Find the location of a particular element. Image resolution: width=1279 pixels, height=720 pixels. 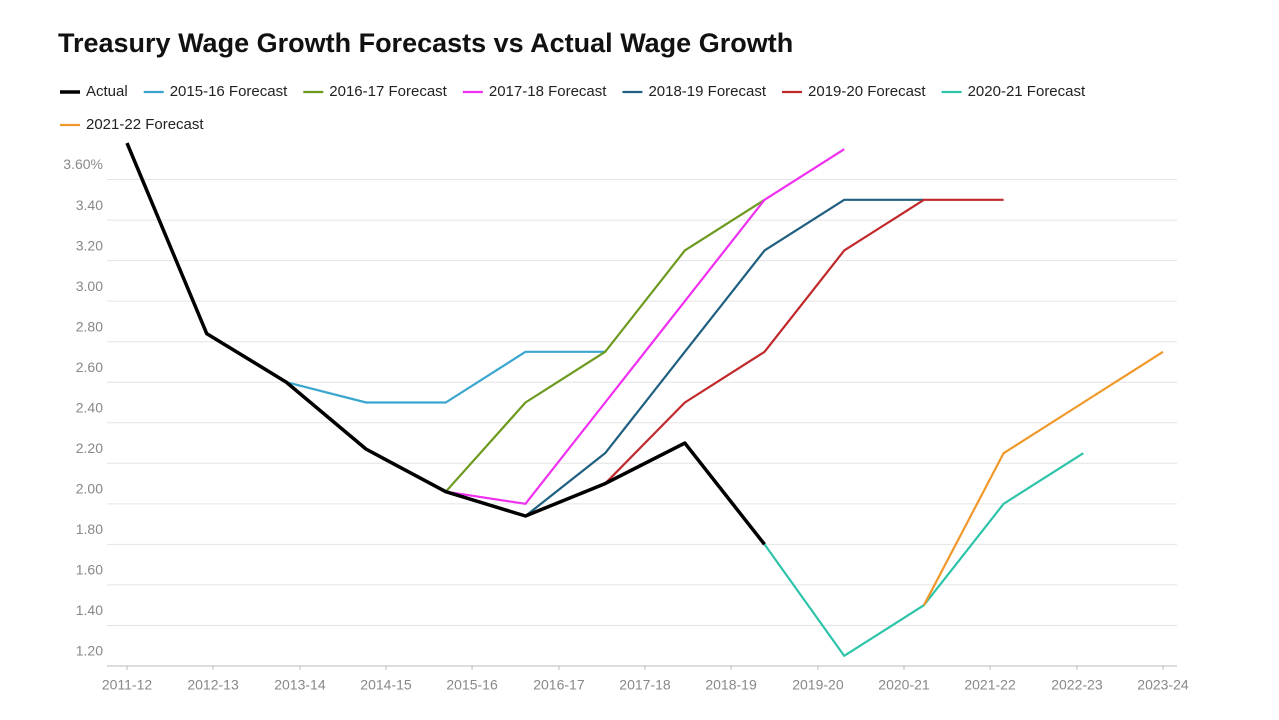

y-tick-label: 2.40 is located at coordinates (89, 407).